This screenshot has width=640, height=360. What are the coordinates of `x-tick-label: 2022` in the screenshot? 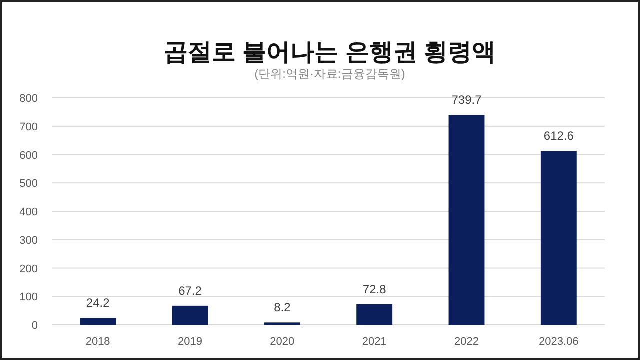 It's located at (466, 342).